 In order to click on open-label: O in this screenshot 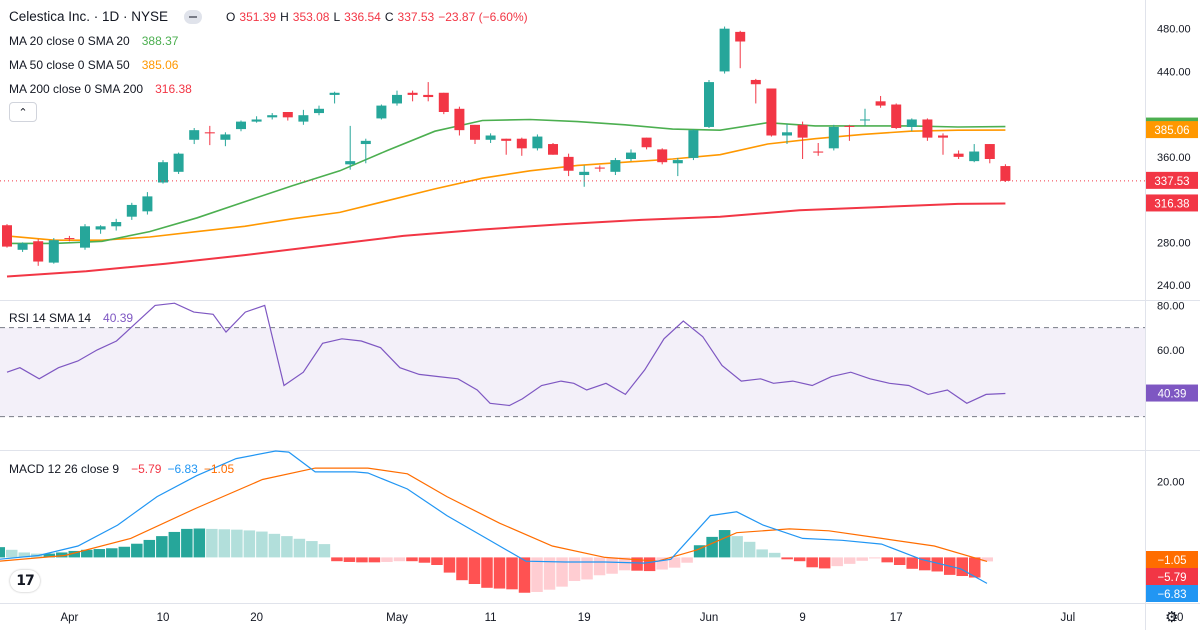, I will do `click(231, 16)`.